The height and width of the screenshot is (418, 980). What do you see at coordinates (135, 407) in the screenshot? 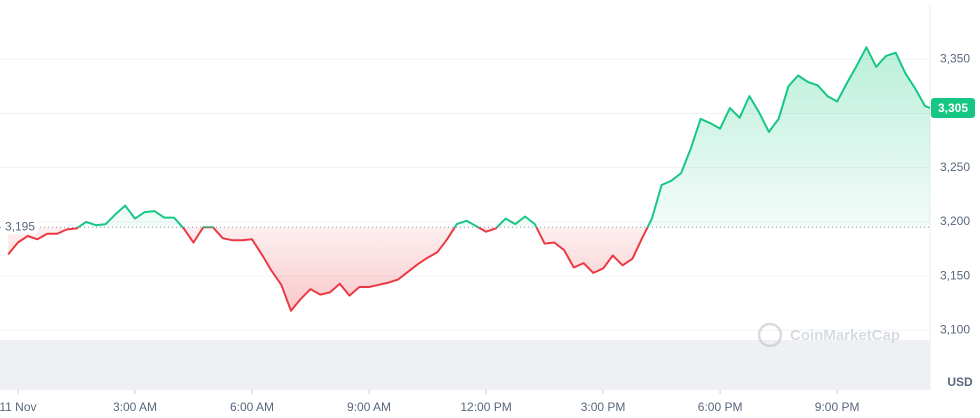
I see `x-tick-label: 3:00 AM` at bounding box center [135, 407].